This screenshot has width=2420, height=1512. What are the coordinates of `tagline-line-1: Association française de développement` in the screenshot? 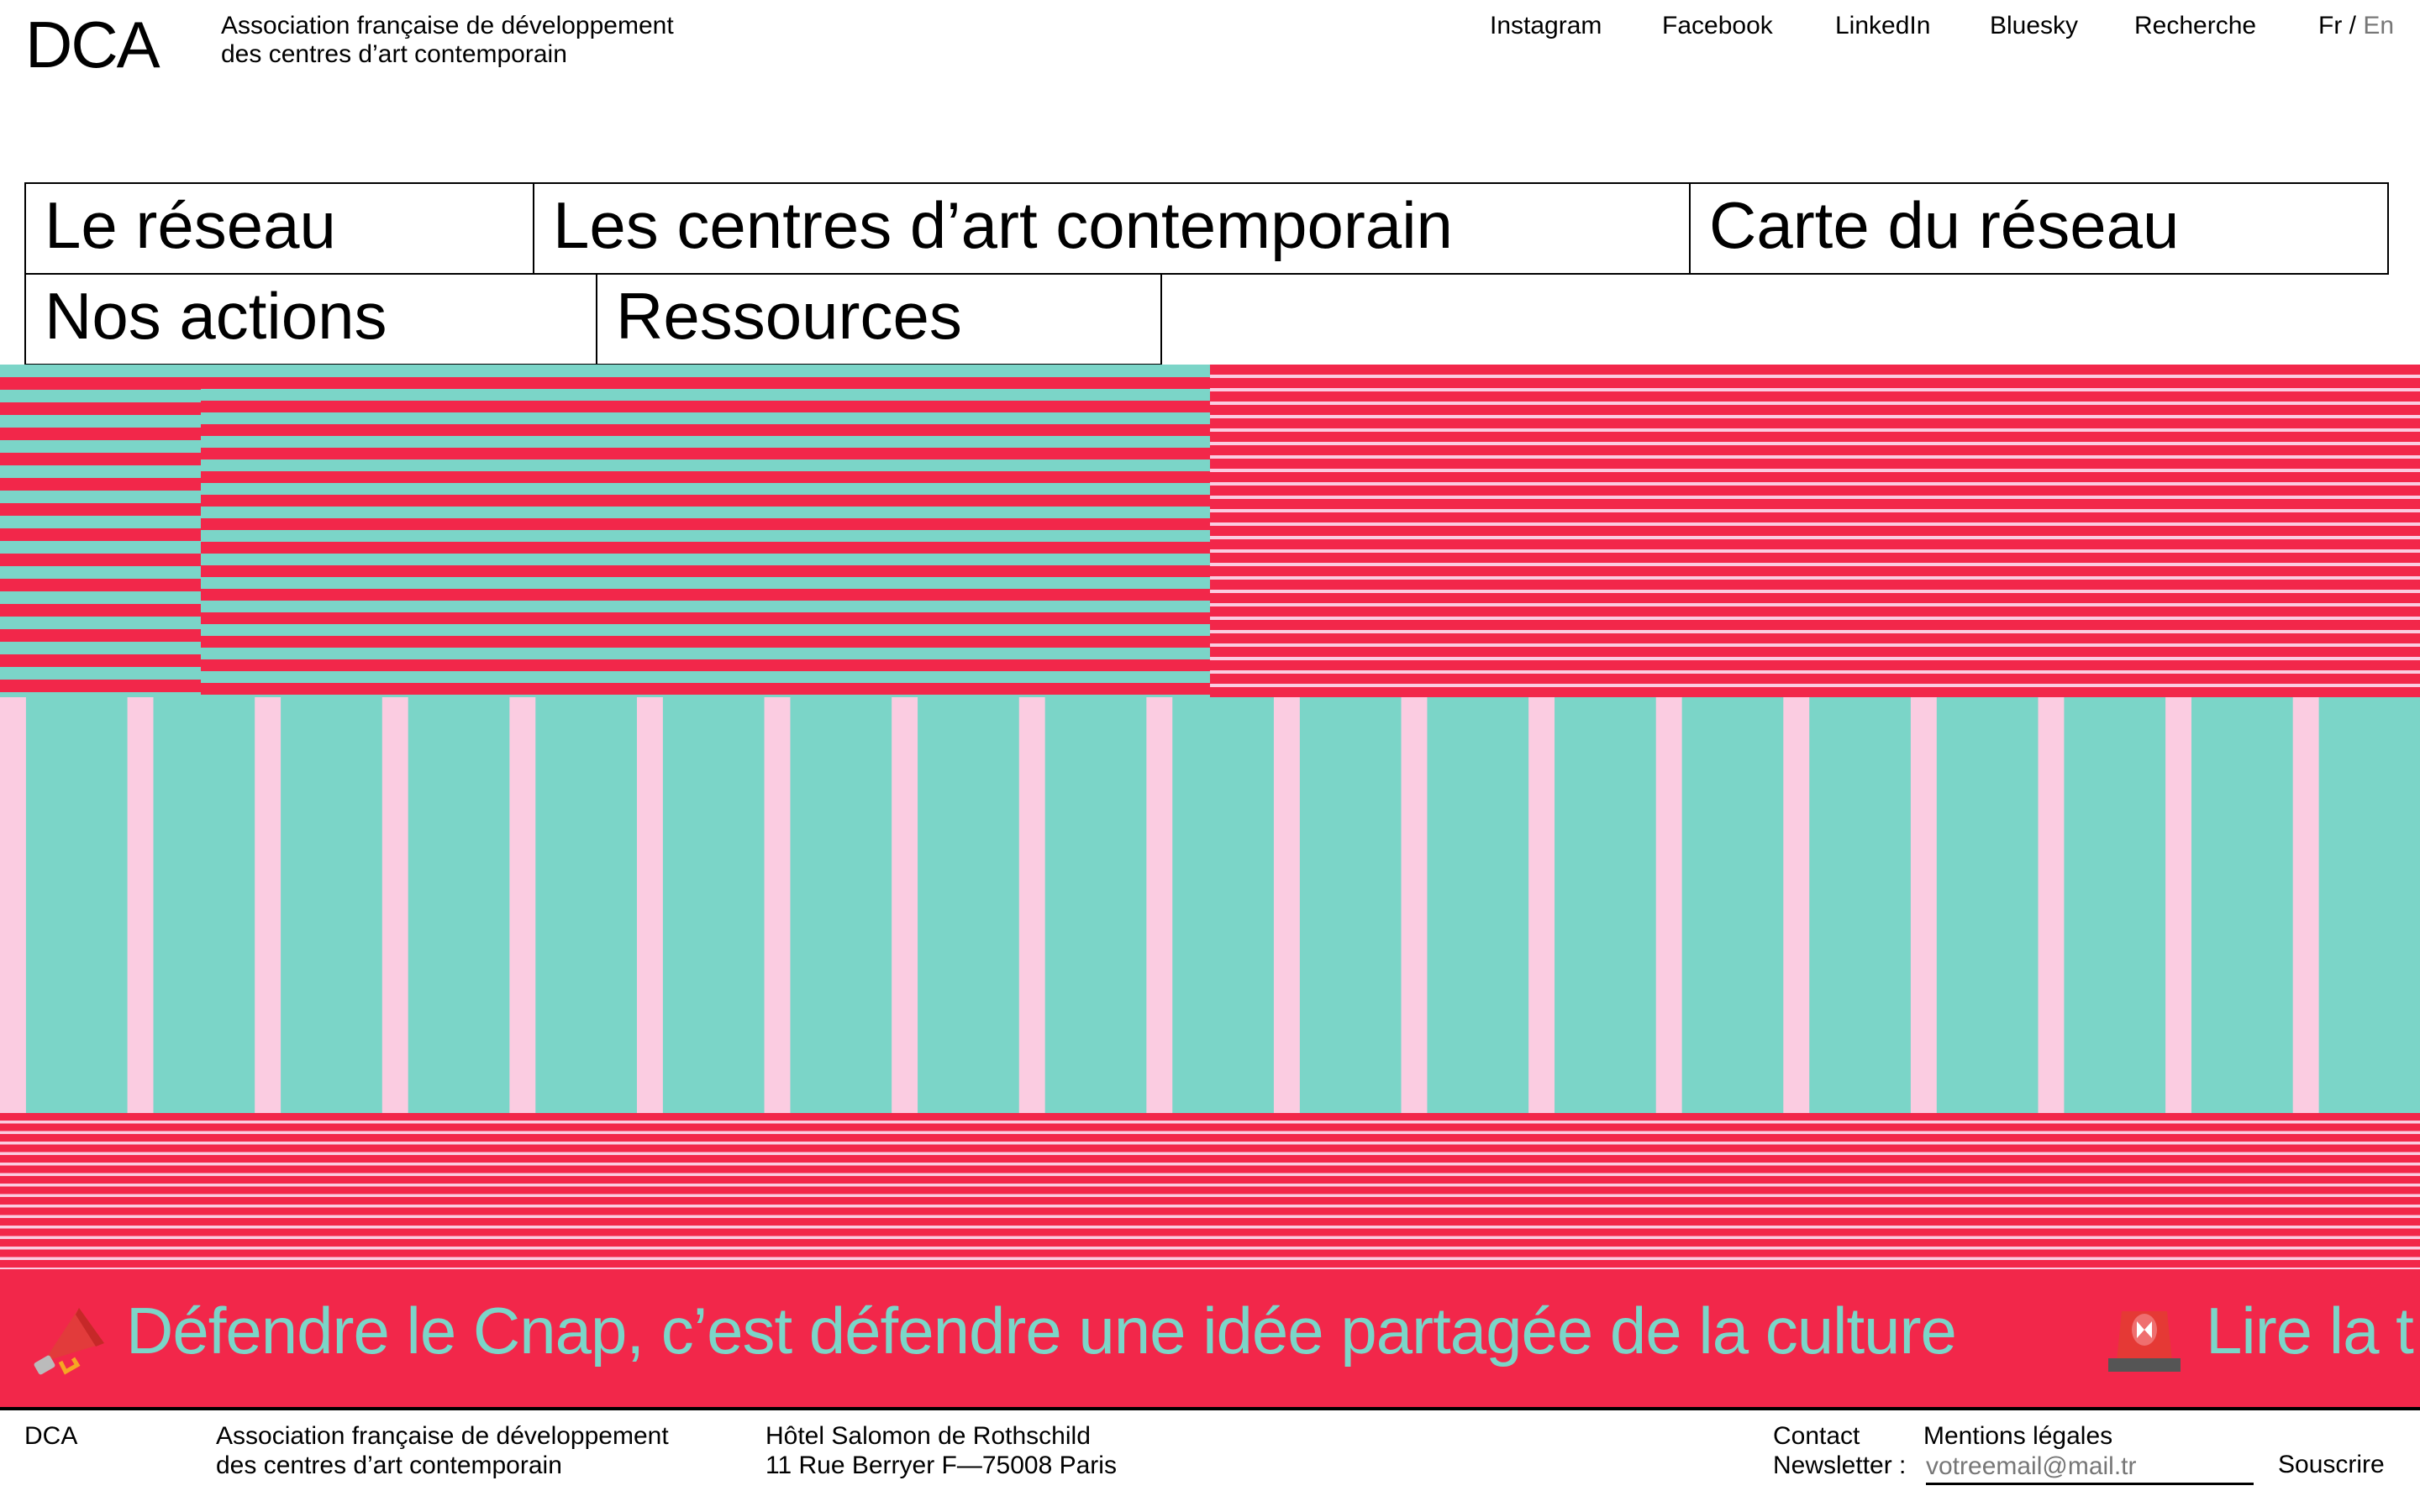 It's located at (448, 25).